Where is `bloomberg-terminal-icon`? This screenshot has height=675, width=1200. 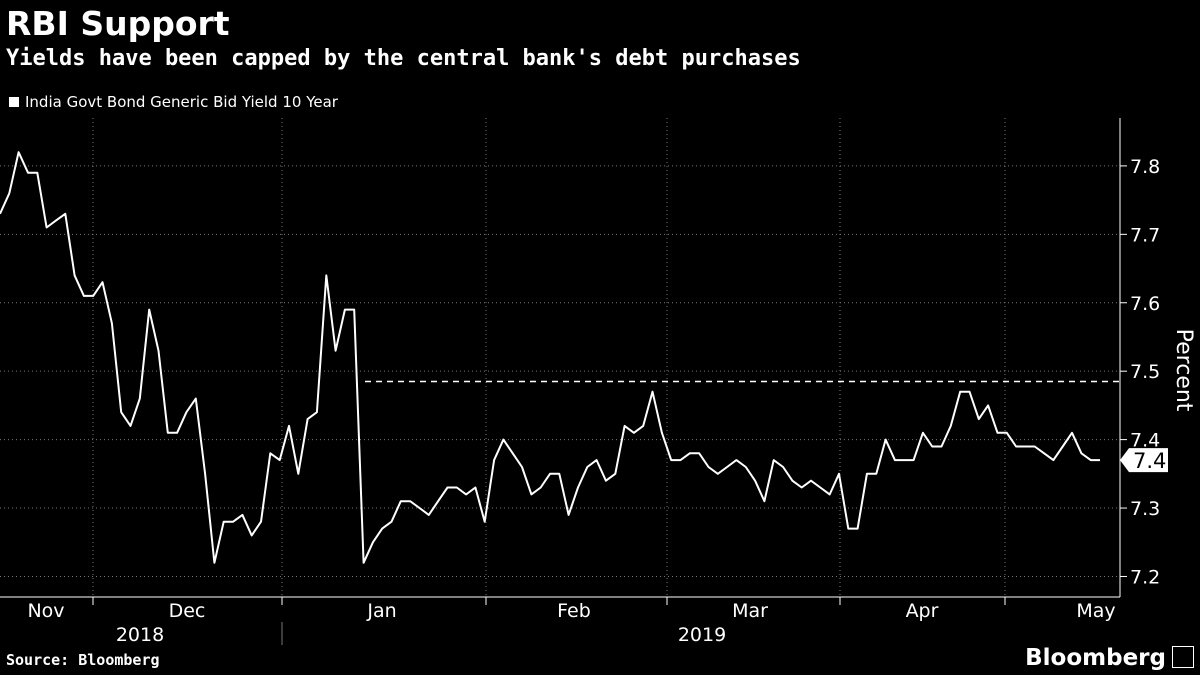
bloomberg-terminal-icon is located at coordinates (1183, 657).